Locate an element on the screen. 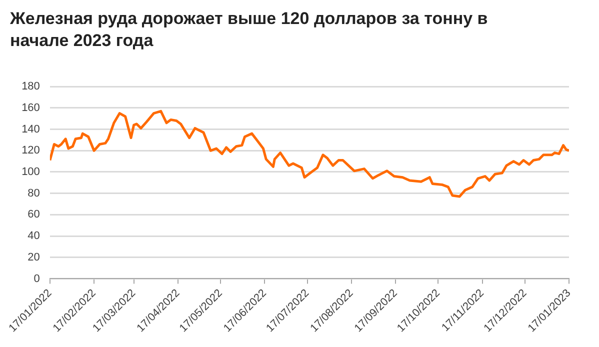  y-tick-label: 140 is located at coordinates (31, 129).